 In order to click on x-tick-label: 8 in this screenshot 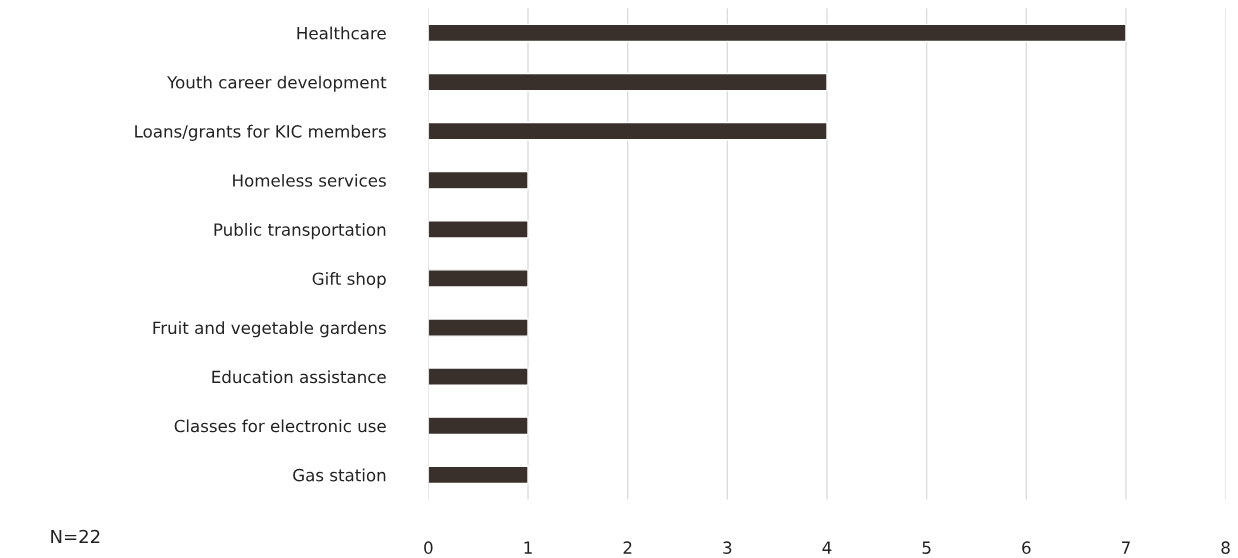, I will do `click(1225, 547)`.